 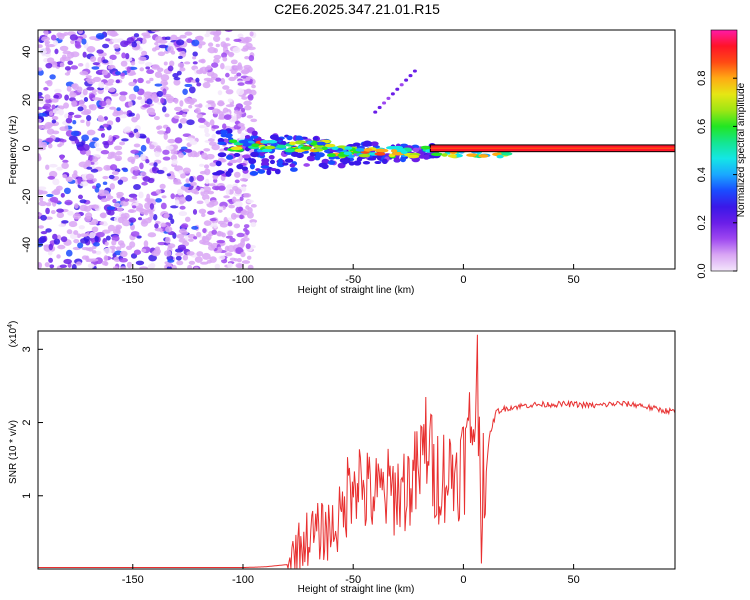 I want to click on colorbar-label: Normalized spectral amplitude, so click(x=741, y=149).